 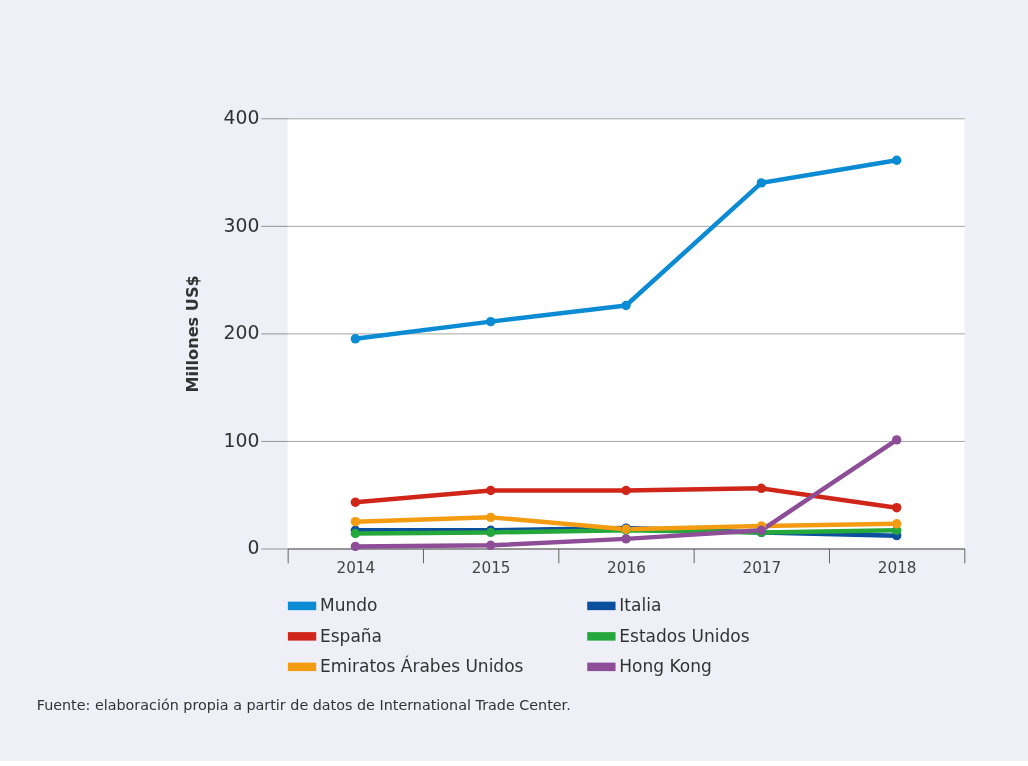 I want to click on x-tick-label: 2018, so click(x=897, y=568).